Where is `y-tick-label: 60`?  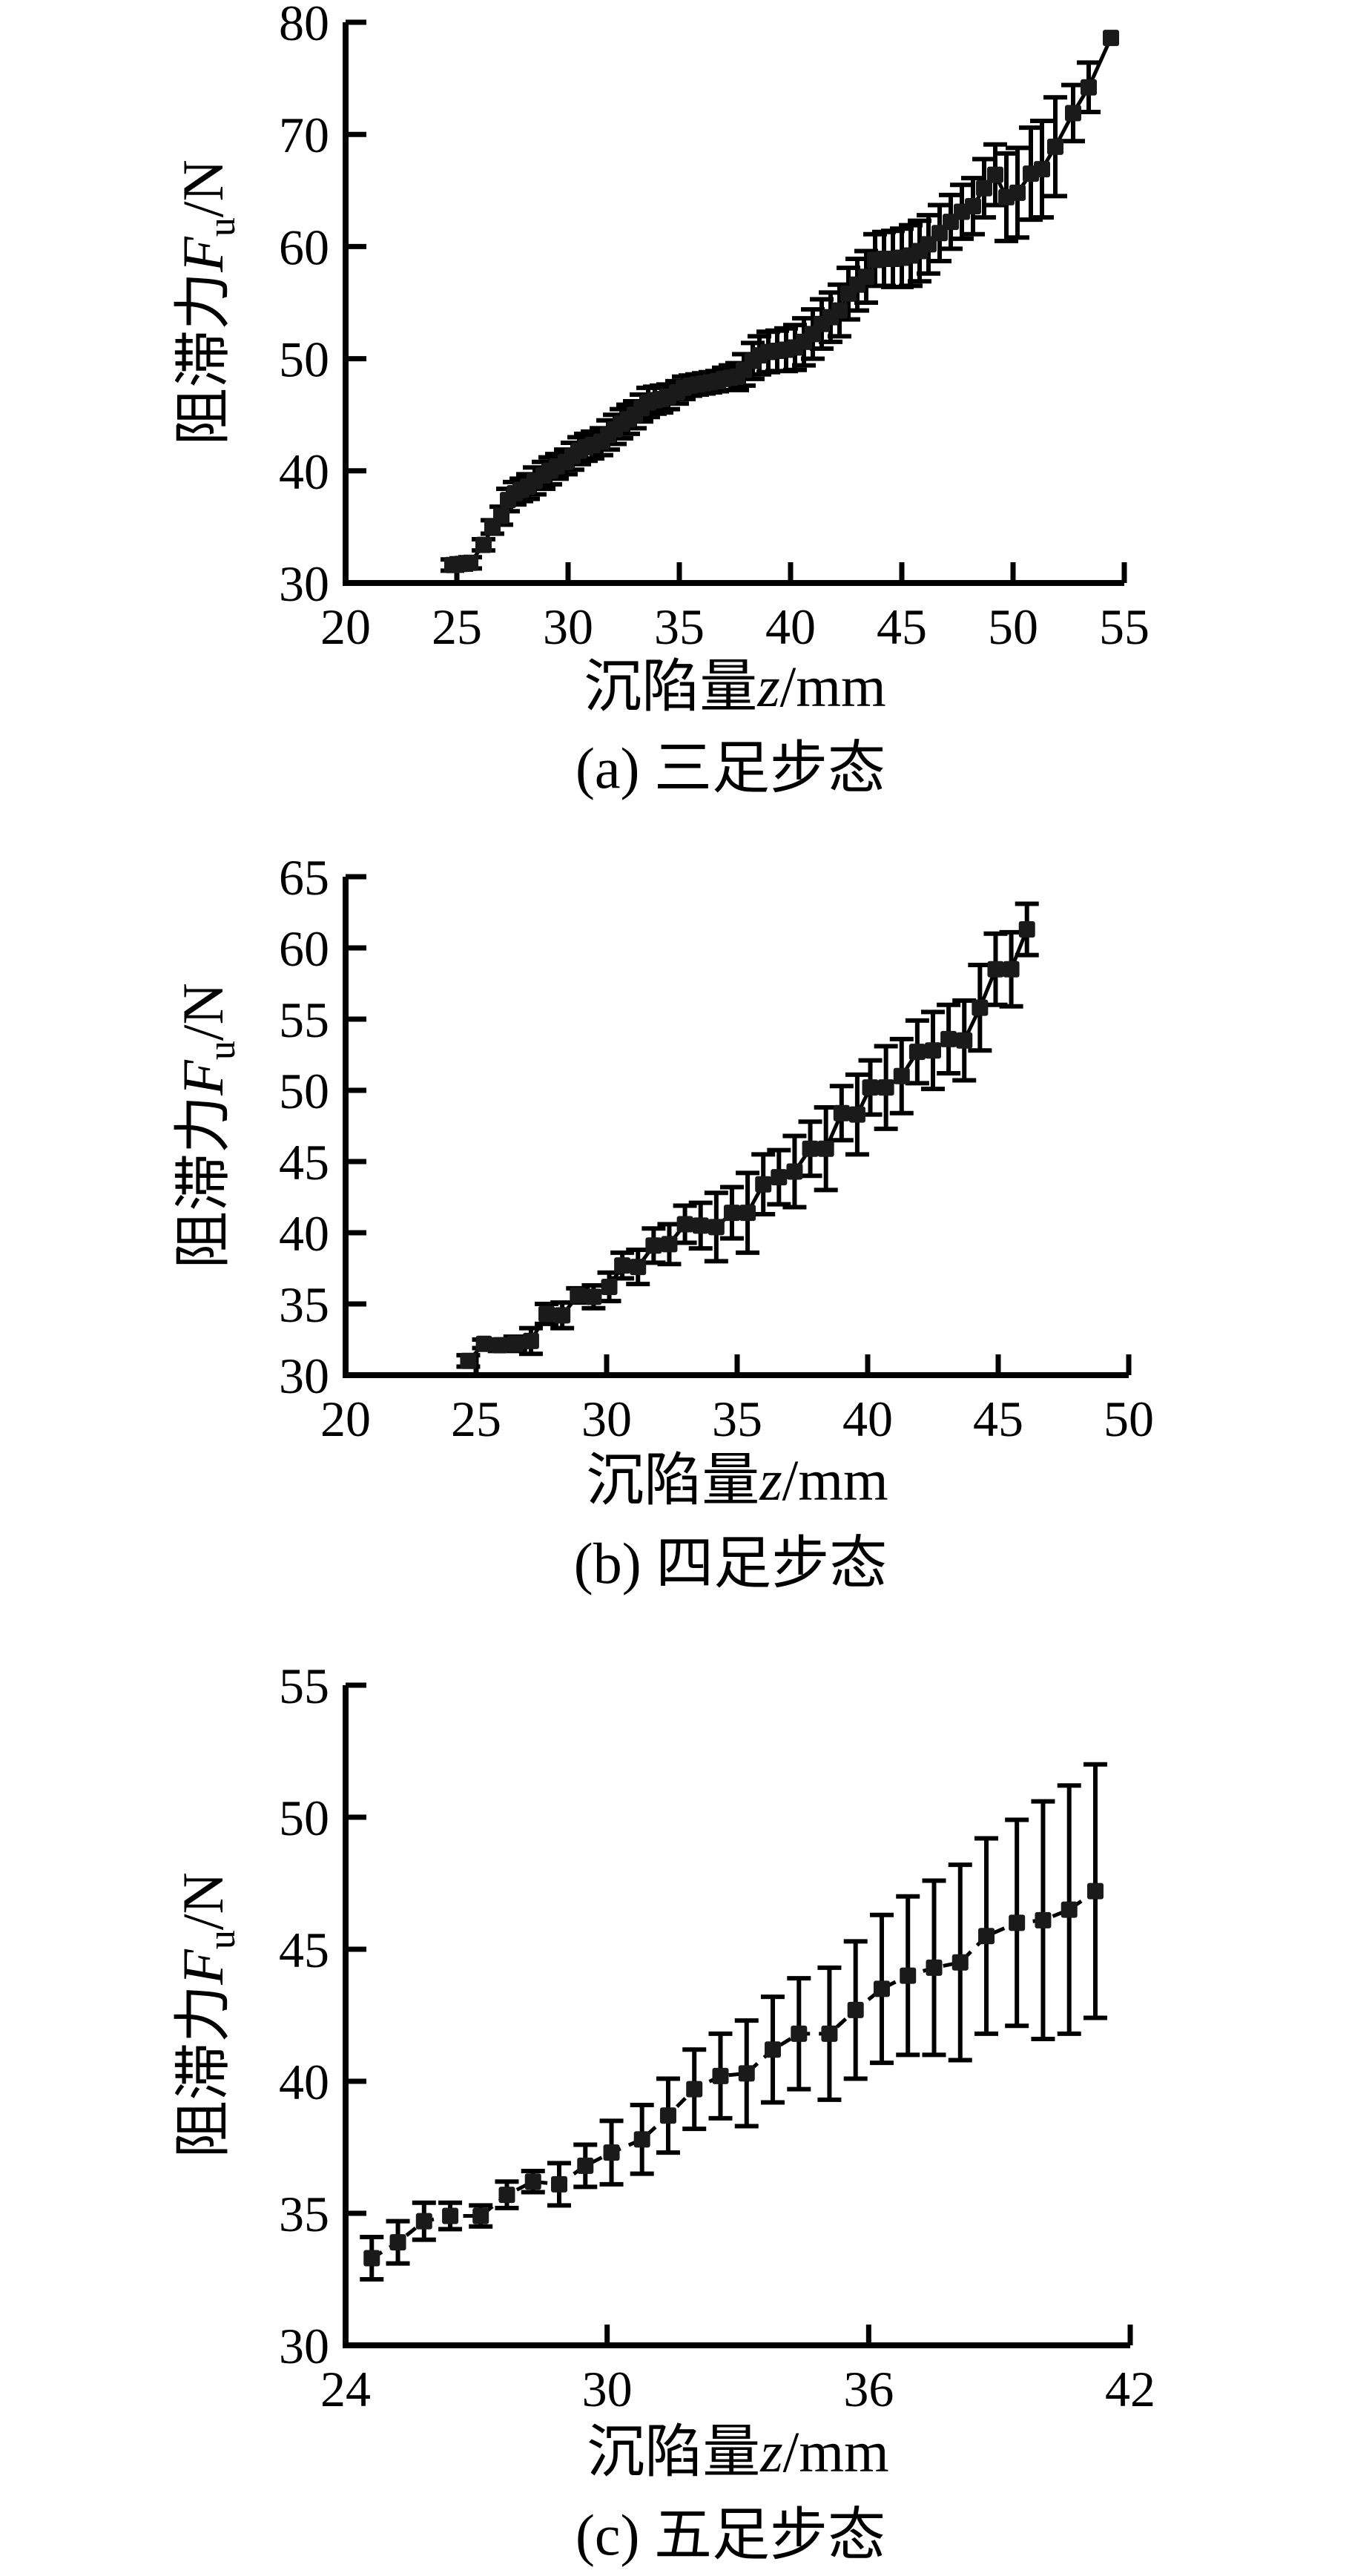
y-tick-label: 60 is located at coordinates (304, 247).